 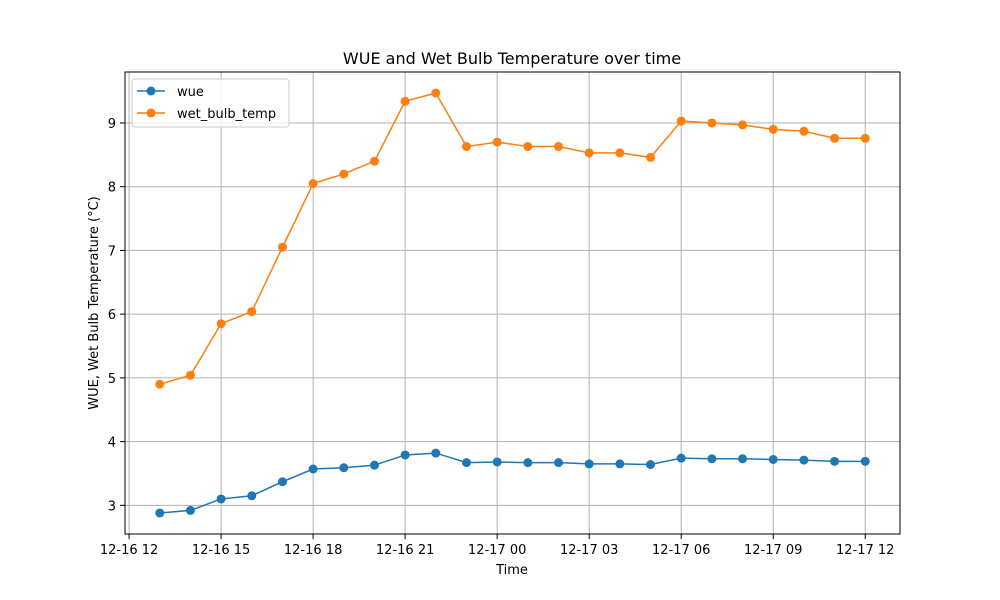 I want to click on x-tick-label: 12-16 18, so click(x=313, y=550).